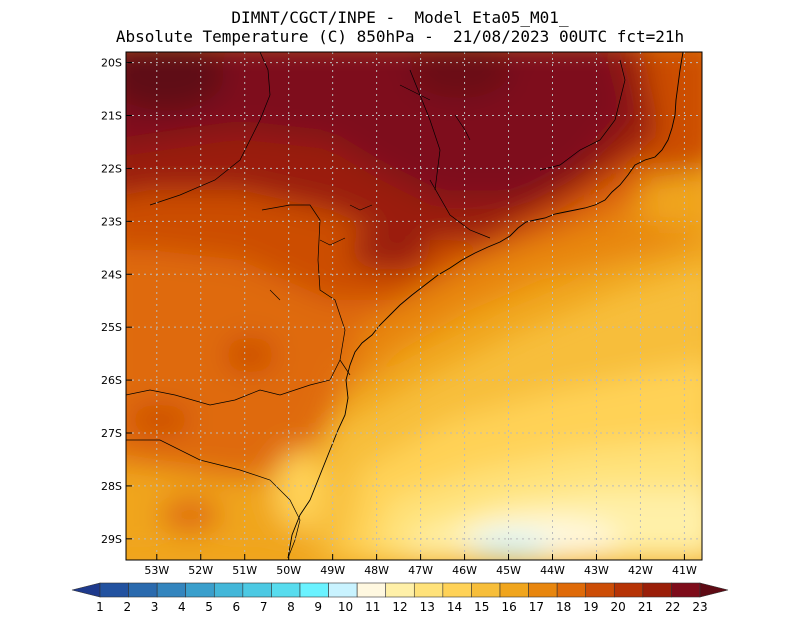  What do you see at coordinates (399, 607) in the screenshot?
I see `colorbar-label: 12` at bounding box center [399, 607].